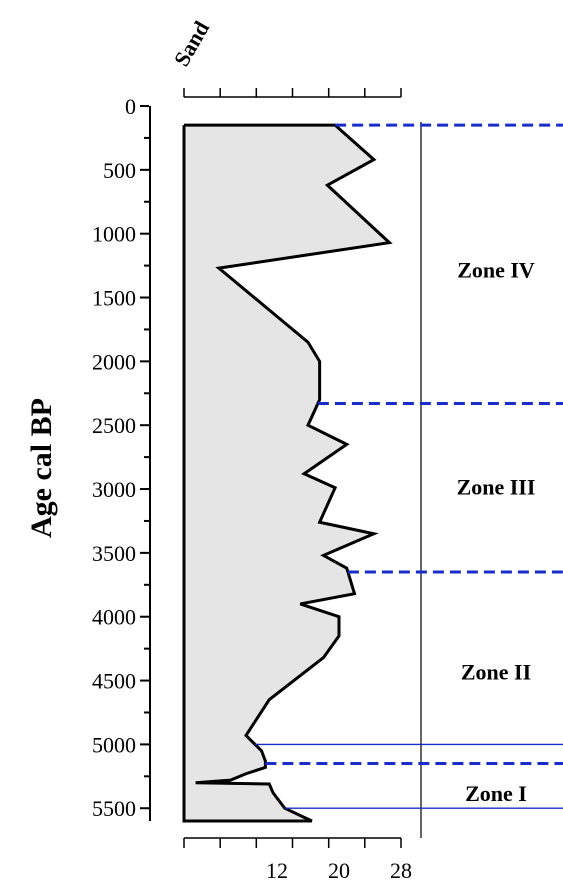 Image resolution: width=563 pixels, height=886 pixels. What do you see at coordinates (130, 106) in the screenshot?
I see `y-tick-label: 0` at bounding box center [130, 106].